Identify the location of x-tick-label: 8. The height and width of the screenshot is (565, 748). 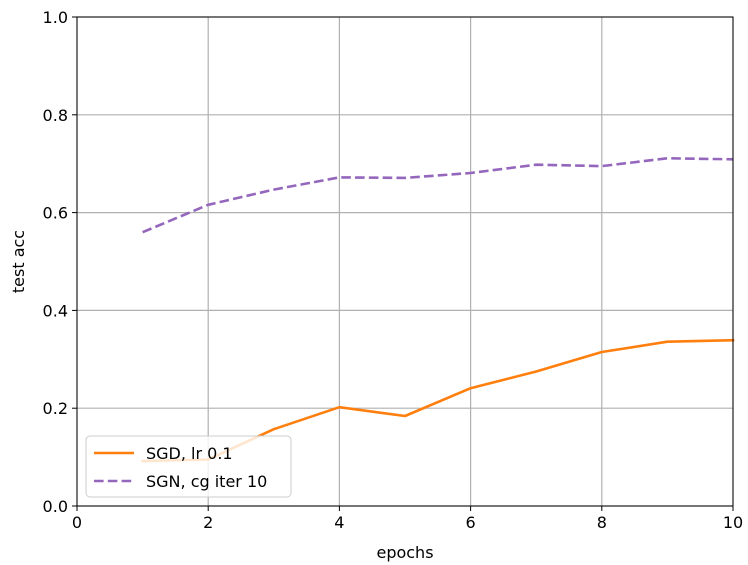
(602, 522).